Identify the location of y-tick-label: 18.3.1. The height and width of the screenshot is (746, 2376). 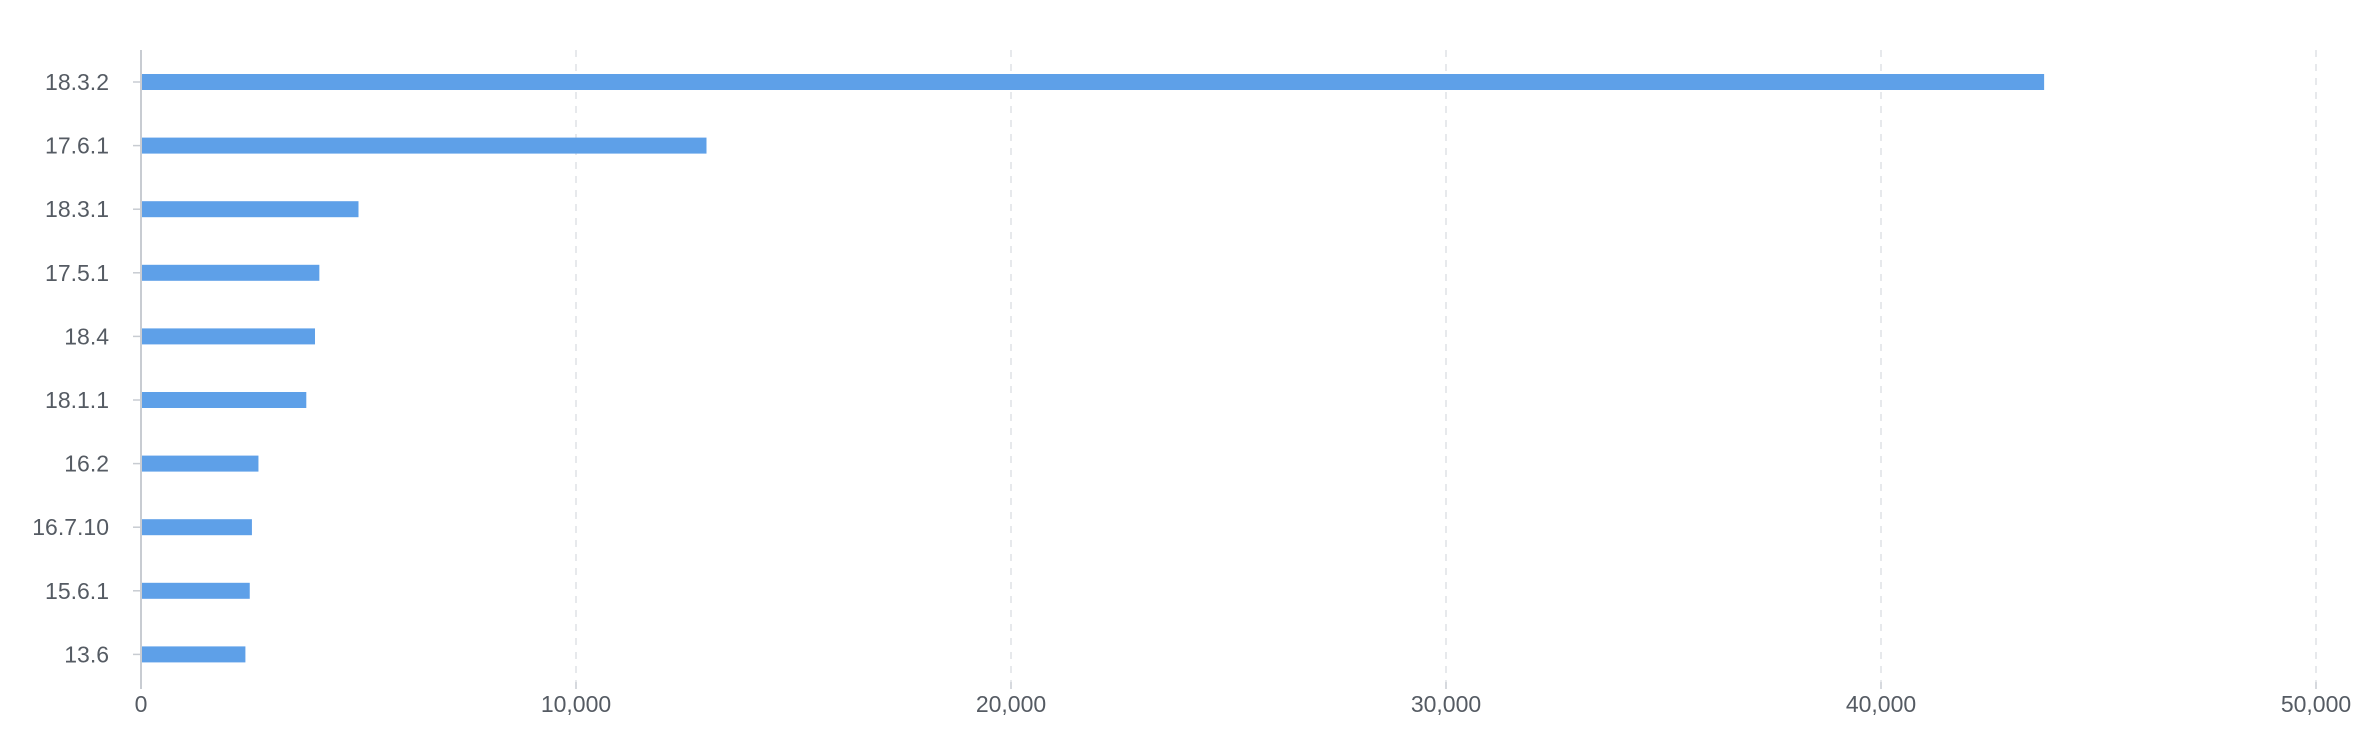
(77, 209).